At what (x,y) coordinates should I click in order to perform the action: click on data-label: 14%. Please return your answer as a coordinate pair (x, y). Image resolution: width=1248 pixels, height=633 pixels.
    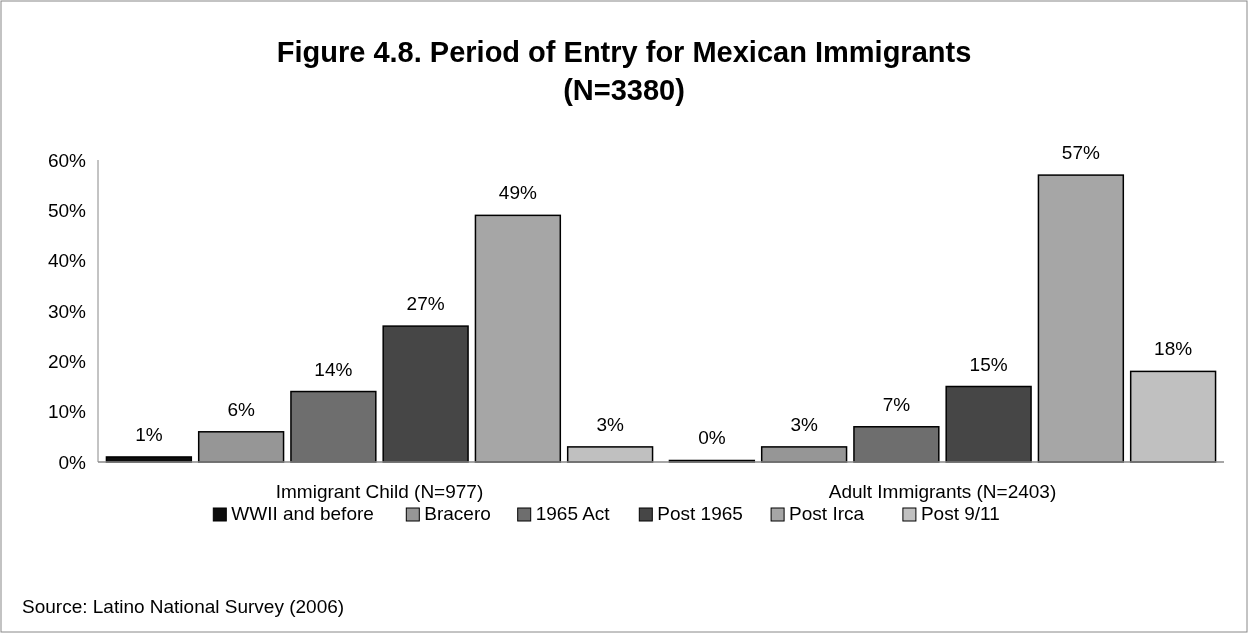
    Looking at the image, I should click on (333, 369).